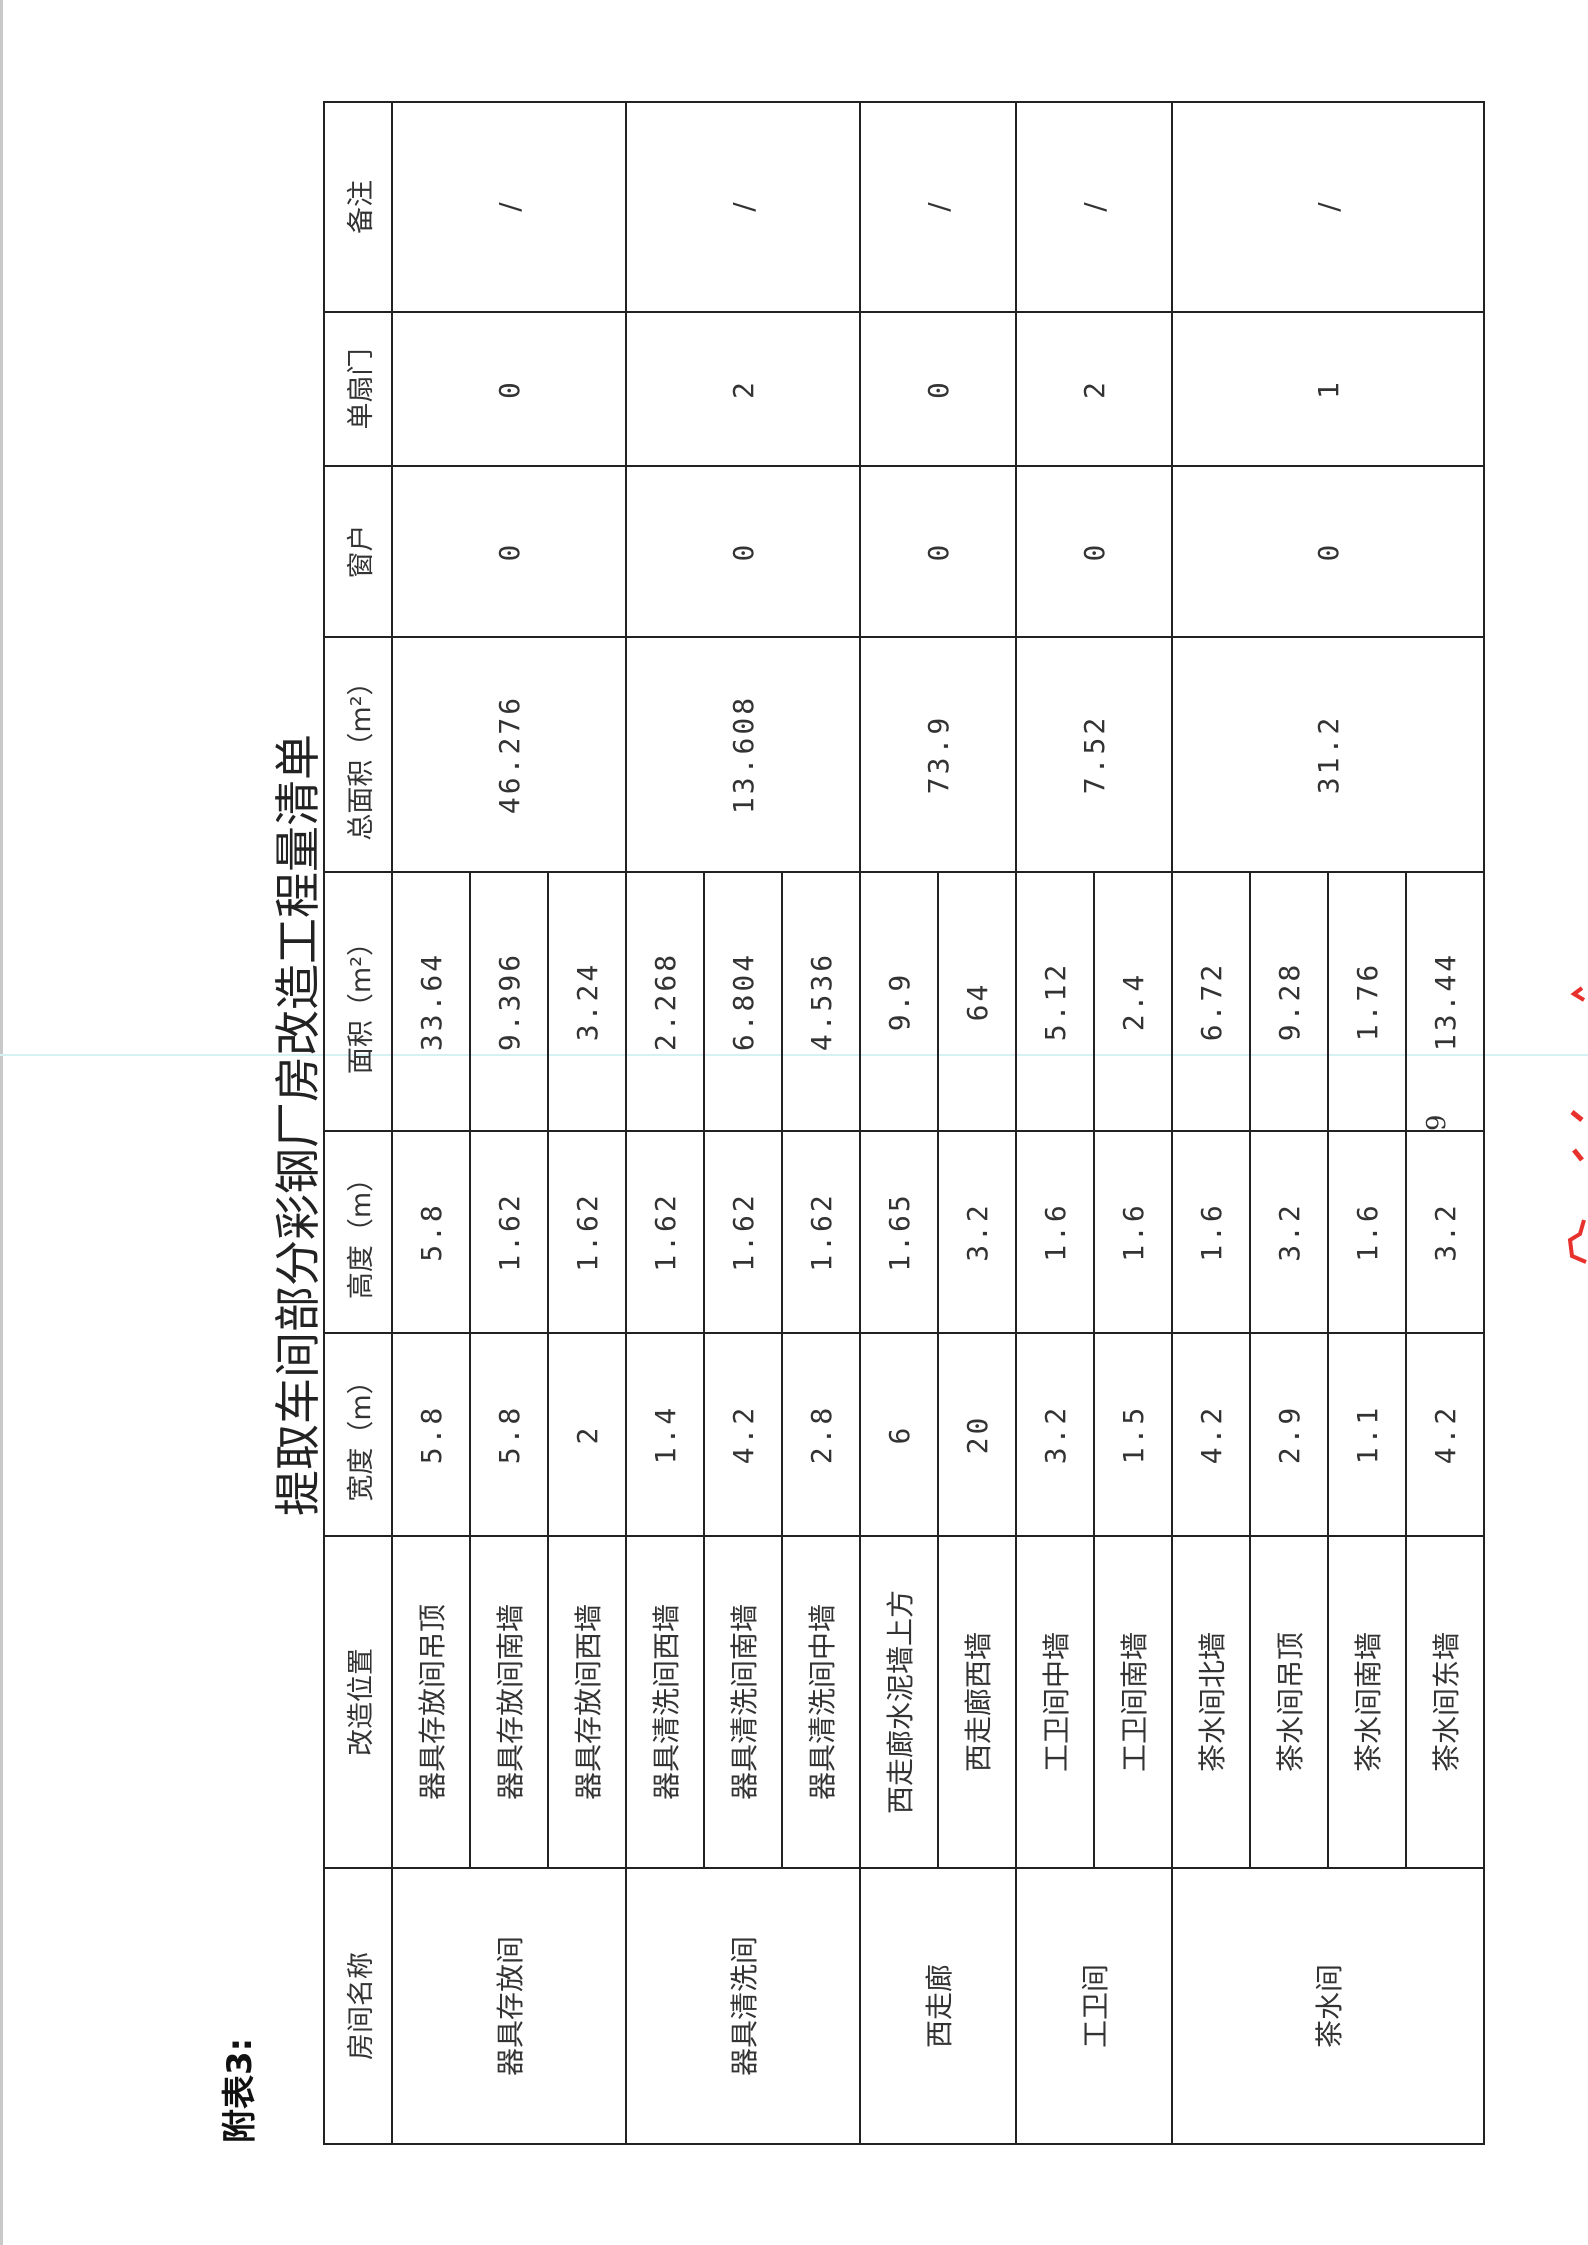 This screenshot has height=2245, width=1588. What do you see at coordinates (977, 1434) in the screenshot?
I see `width-cell: 20` at bounding box center [977, 1434].